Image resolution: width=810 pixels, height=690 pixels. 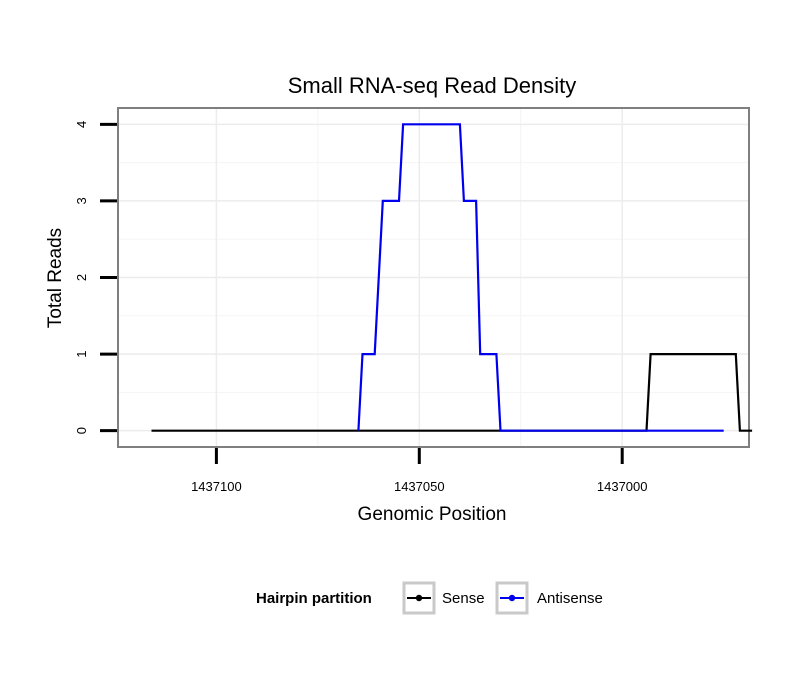 What do you see at coordinates (622, 486) in the screenshot?
I see `x-tick-label: 1437000` at bounding box center [622, 486].